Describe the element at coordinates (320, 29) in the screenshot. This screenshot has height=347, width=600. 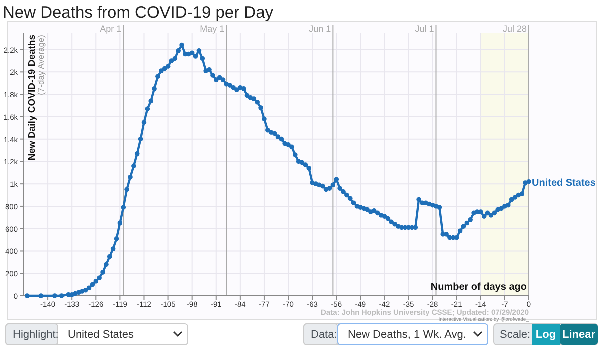
I see `ref-line-label: Jun 1` at that location.